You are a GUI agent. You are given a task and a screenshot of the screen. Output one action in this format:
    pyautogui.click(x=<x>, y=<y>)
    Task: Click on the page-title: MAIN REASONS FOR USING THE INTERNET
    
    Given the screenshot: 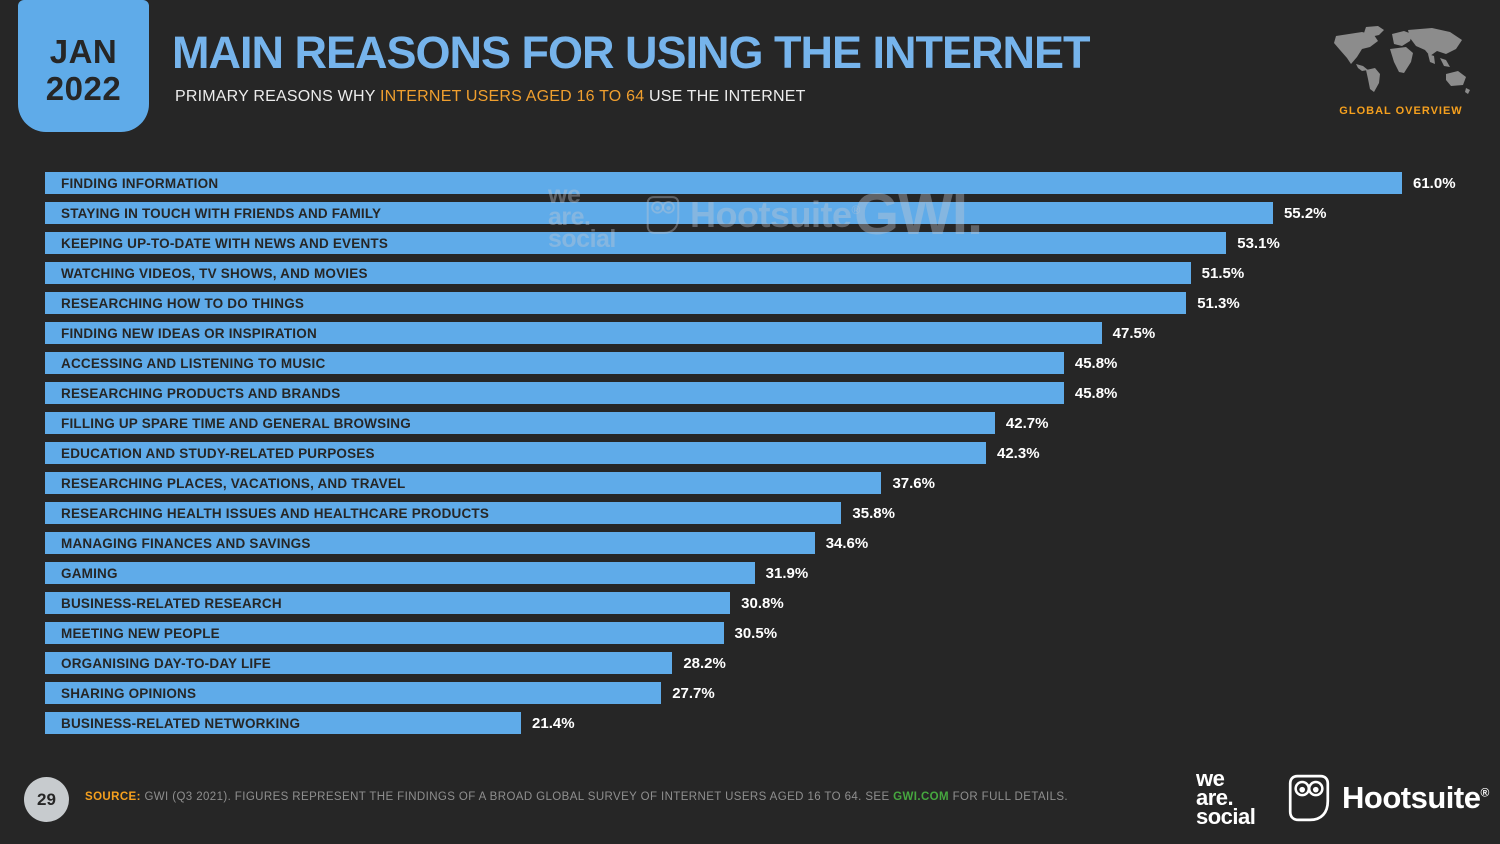 What is the action you would take?
    pyautogui.click(x=631, y=52)
    